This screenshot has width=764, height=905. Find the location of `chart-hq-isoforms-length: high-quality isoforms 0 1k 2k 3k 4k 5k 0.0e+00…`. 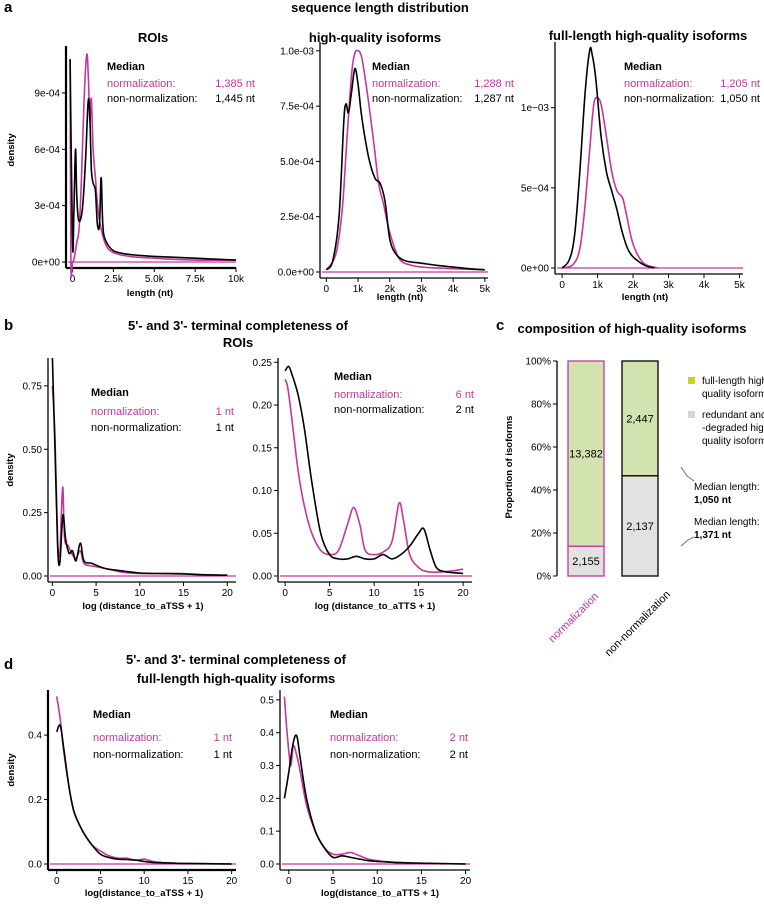

chart-hq-isoforms-length: high-quality isoforms 0 1k 2k 3k 4k 5k 0.0e+00… is located at coordinates (396, 166).